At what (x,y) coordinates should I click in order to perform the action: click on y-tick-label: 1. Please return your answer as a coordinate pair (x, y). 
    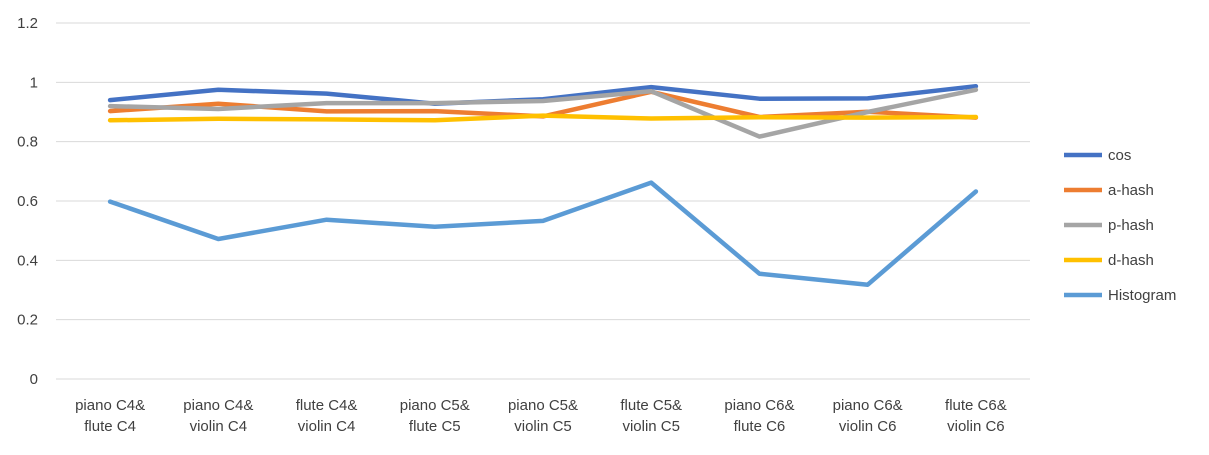
    Looking at the image, I should click on (34, 82).